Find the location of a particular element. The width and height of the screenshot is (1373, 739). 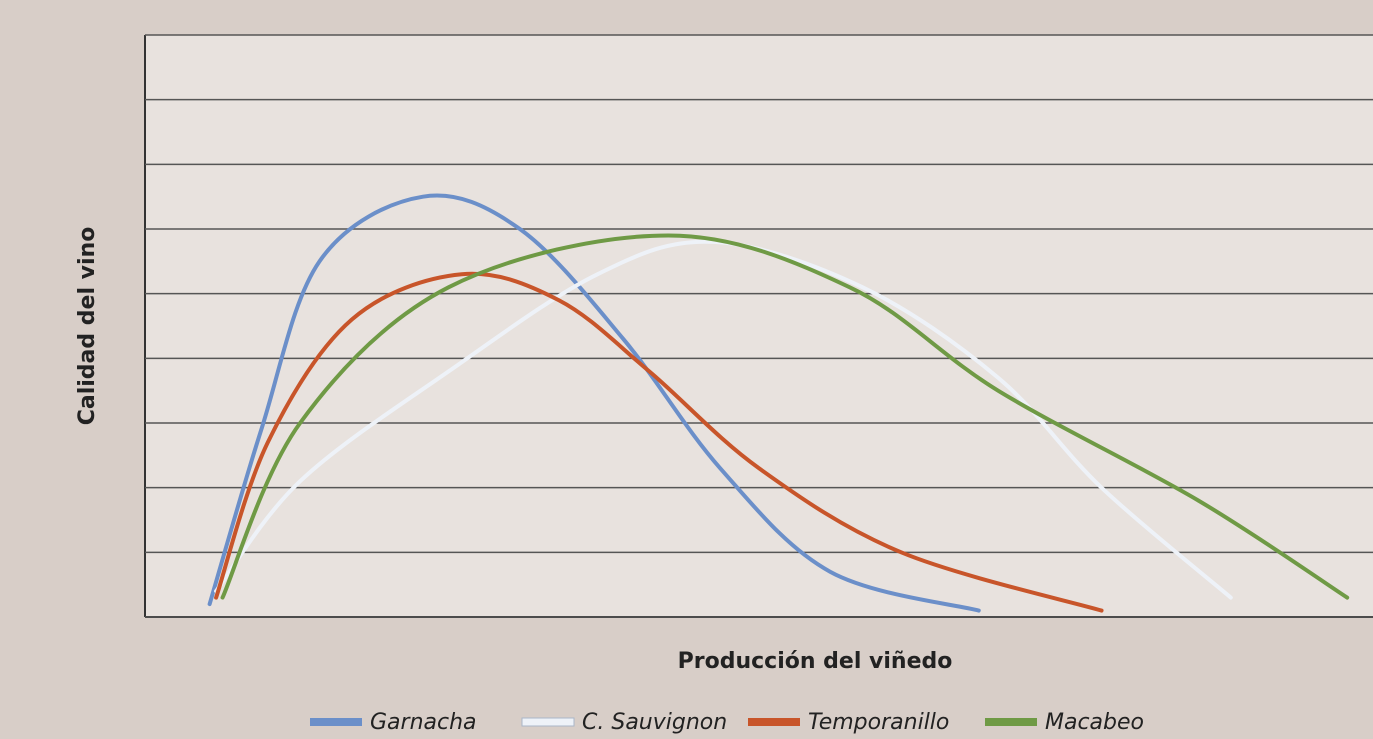

legend-label: Macabeo is located at coordinates (1094, 722).